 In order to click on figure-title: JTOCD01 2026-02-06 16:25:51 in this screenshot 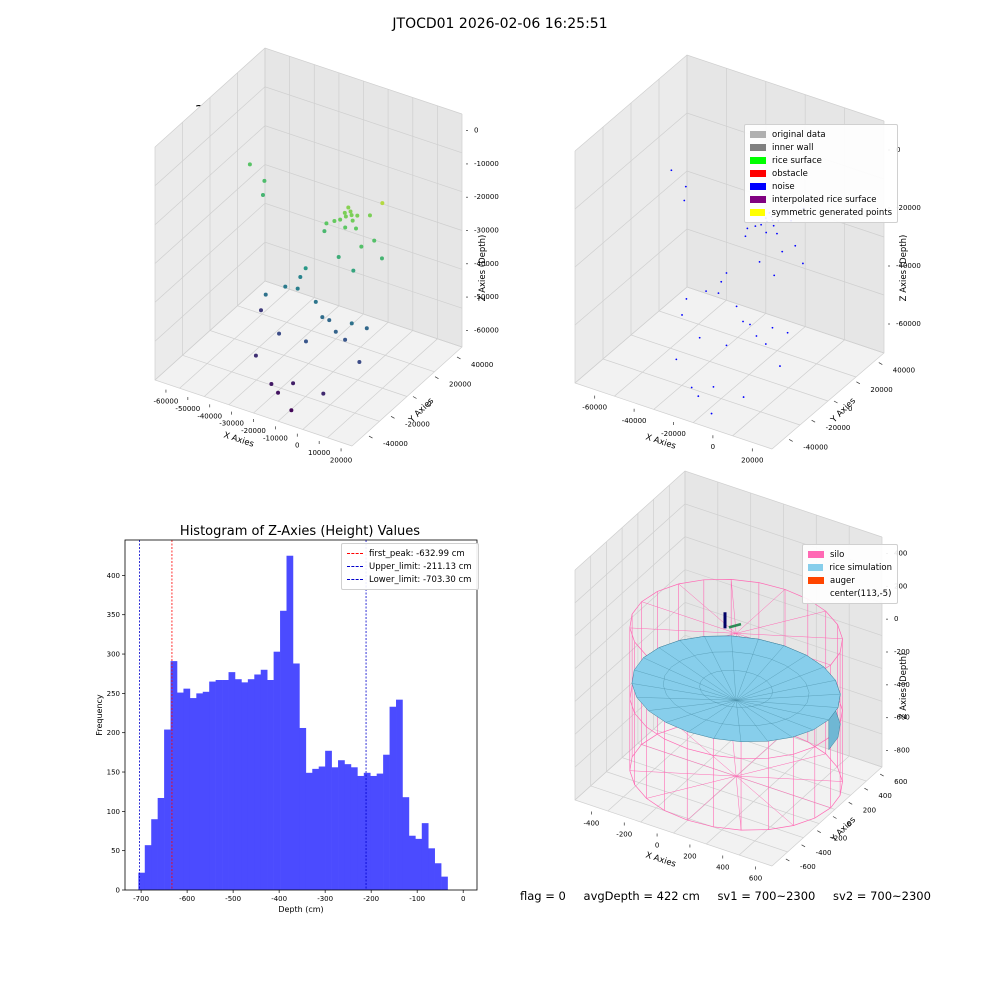, I will do `click(500, 24)`.